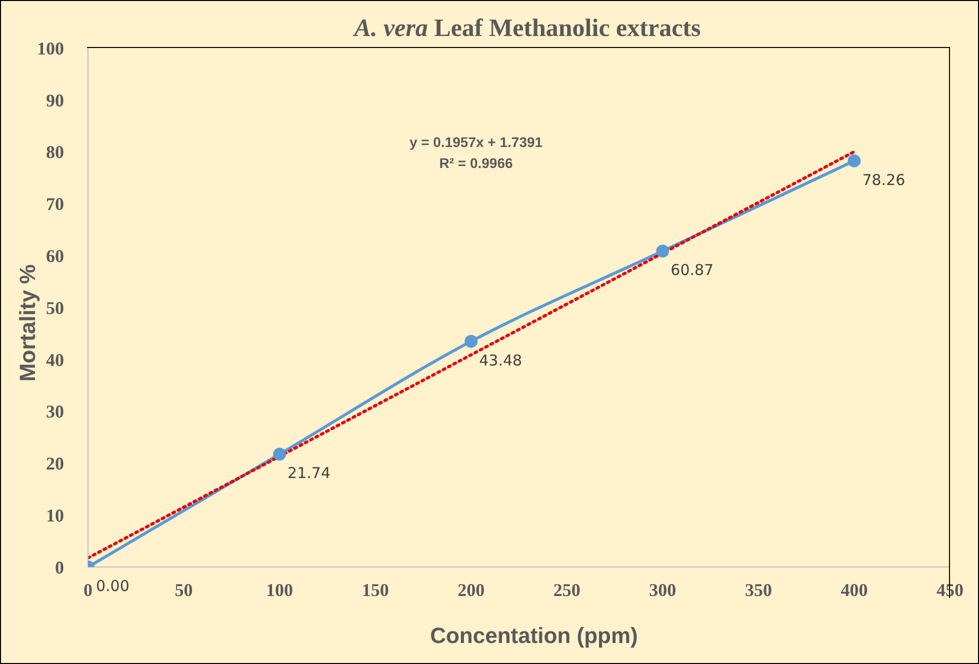  I want to click on x-tick-label: 50, so click(183, 590).